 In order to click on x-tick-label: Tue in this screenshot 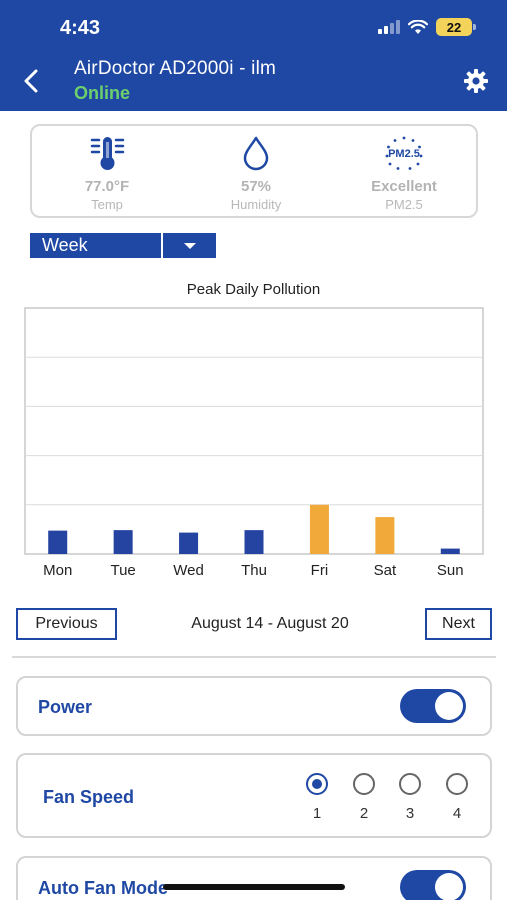, I will do `click(122, 570)`.